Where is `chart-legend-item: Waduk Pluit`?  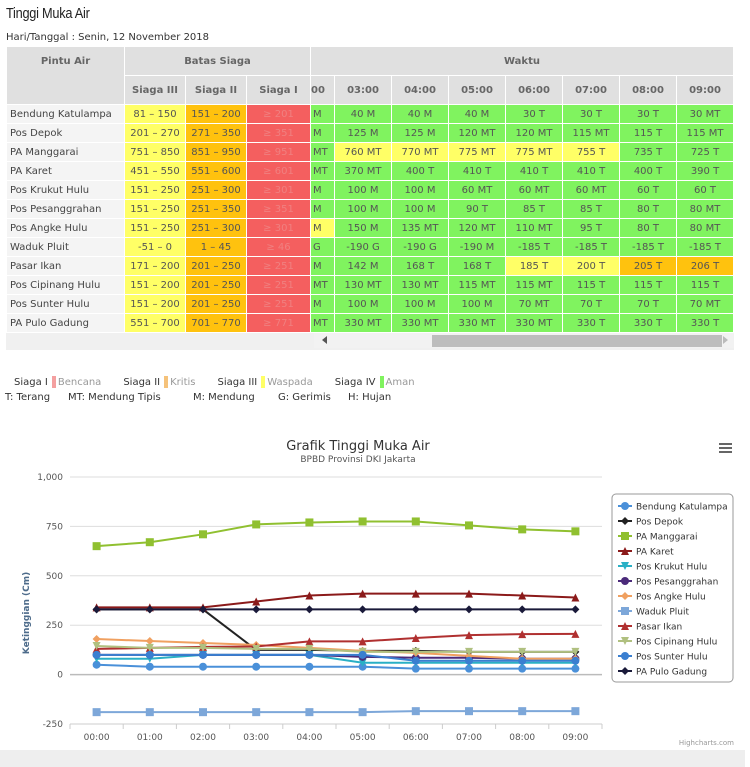
chart-legend-item: Waduk Pluit is located at coordinates (653, 612).